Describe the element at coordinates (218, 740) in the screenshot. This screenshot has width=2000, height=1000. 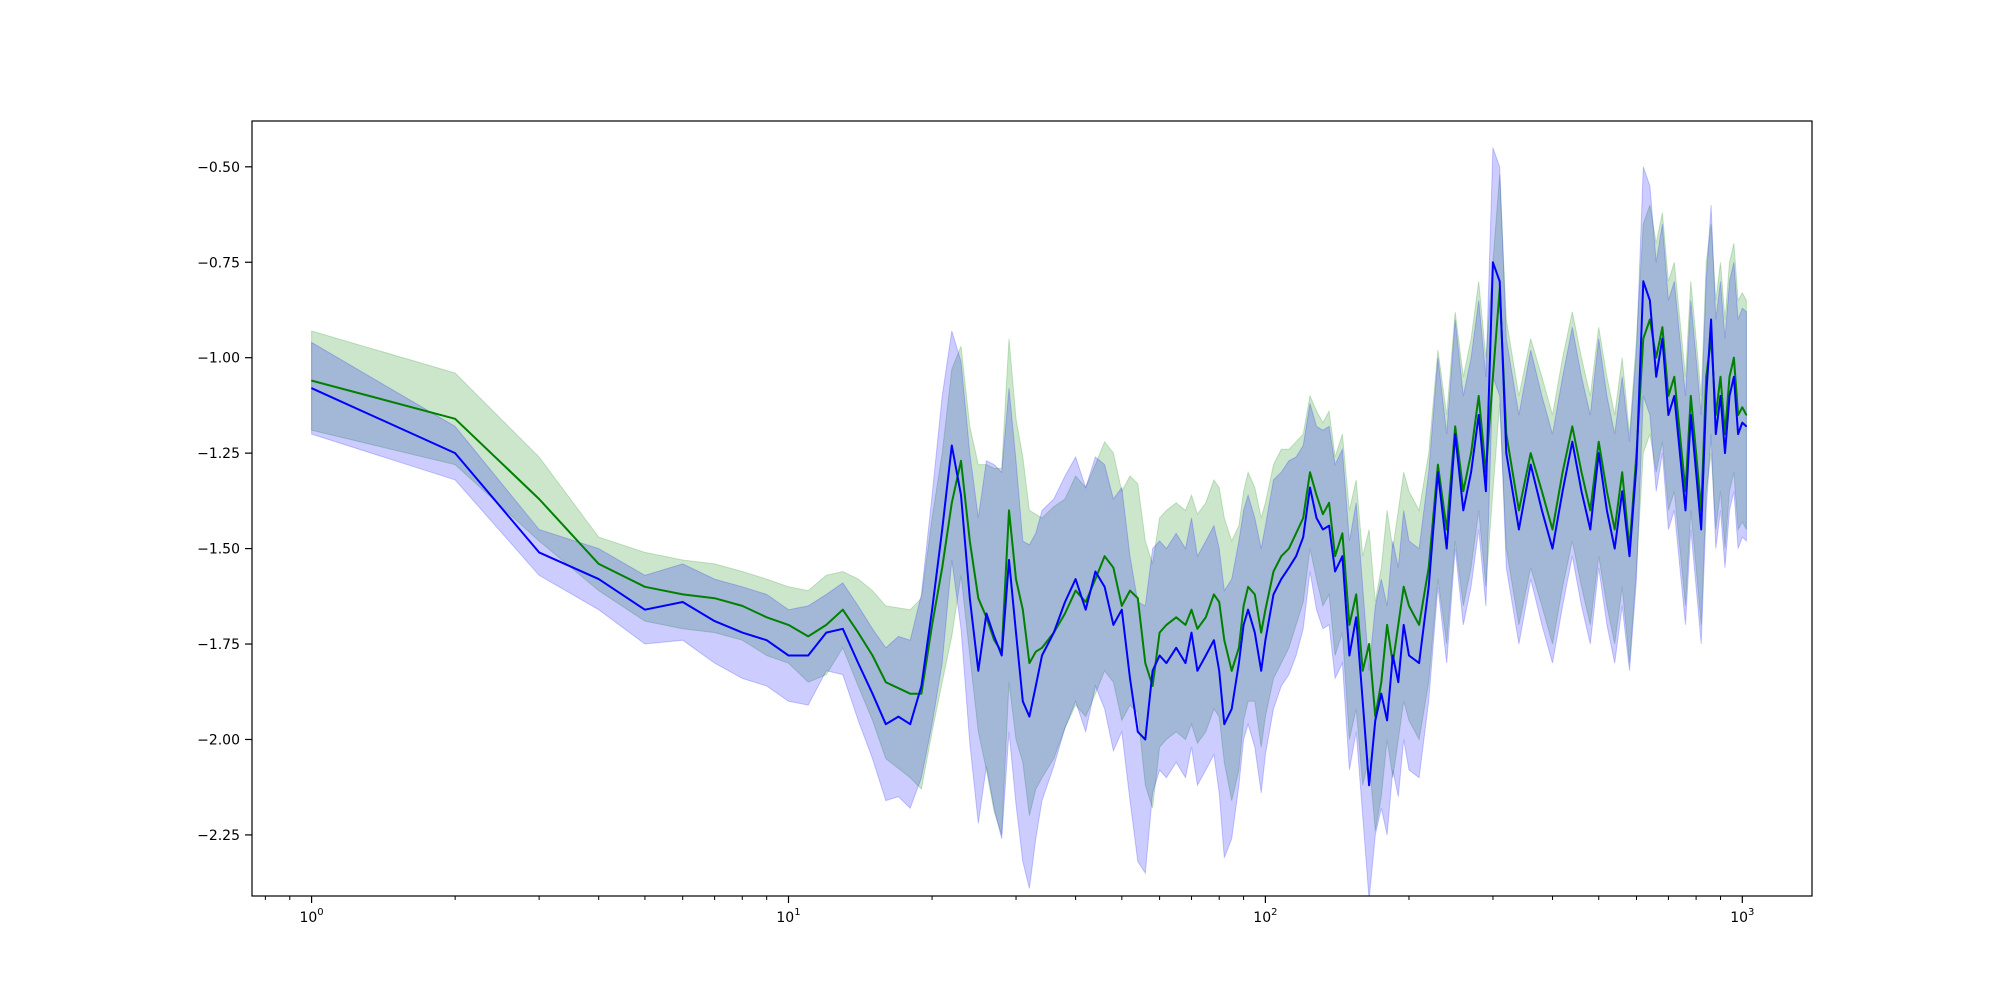
I see `y-tick-label: −2.00` at that location.